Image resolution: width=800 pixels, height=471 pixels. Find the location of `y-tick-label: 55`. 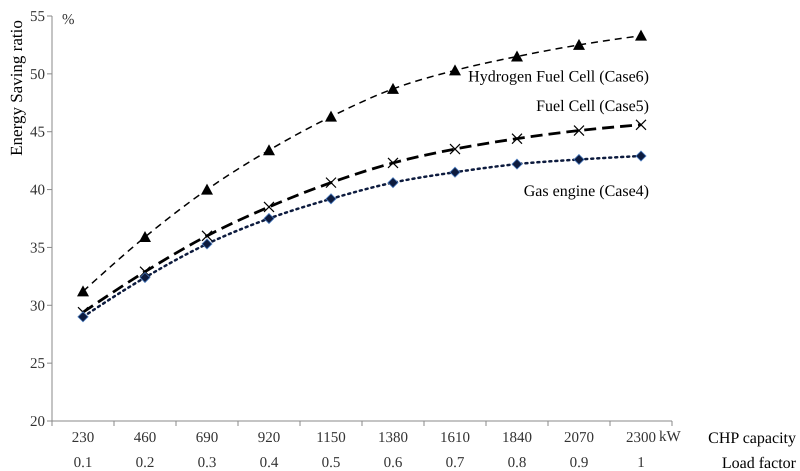

y-tick-label: 55 is located at coordinates (37, 17).